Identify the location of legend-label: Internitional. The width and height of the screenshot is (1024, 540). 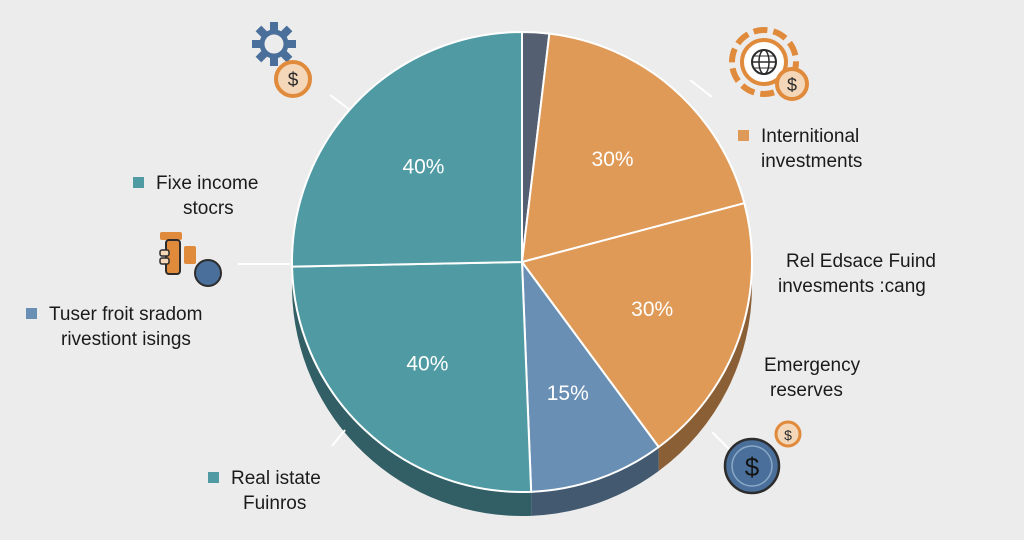
(810, 136).